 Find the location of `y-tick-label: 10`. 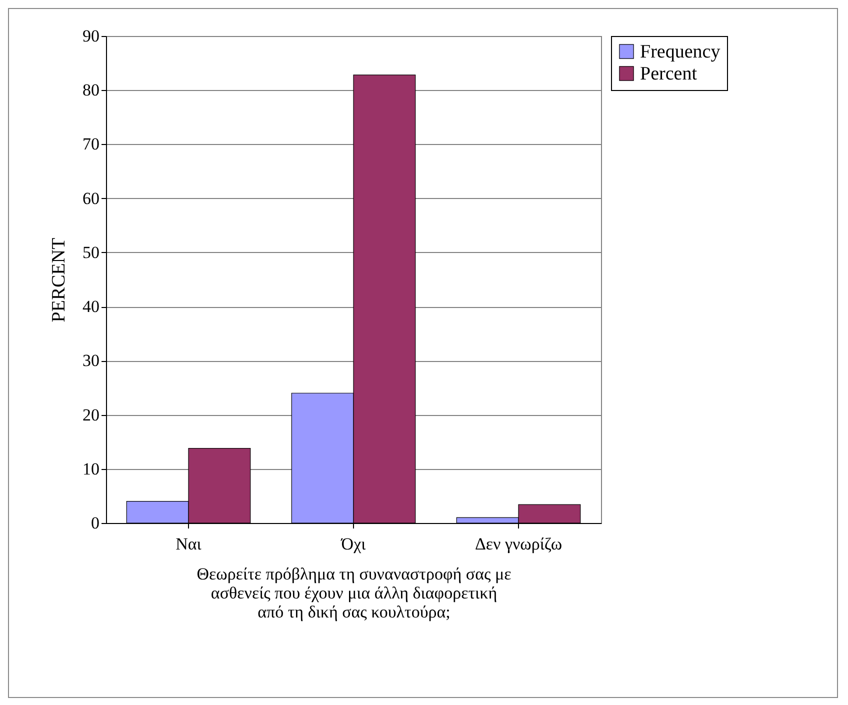

y-tick-label: 10 is located at coordinates (91, 468).